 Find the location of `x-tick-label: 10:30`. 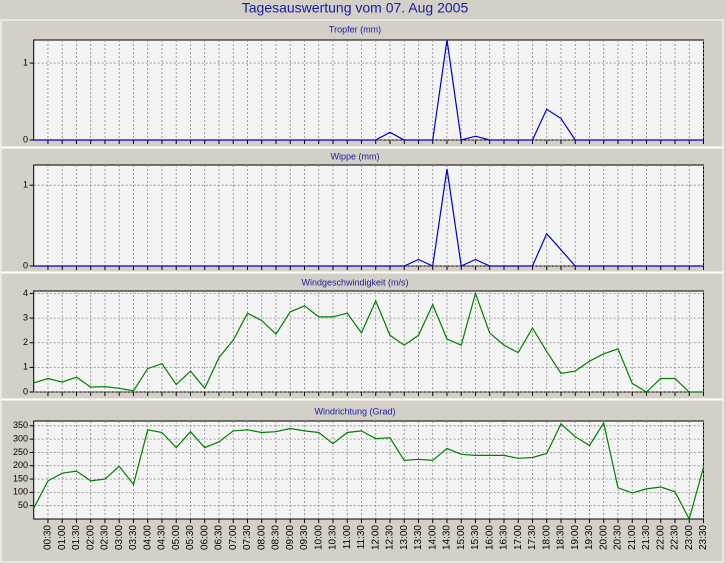

x-tick-label: 10:30 is located at coordinates (333, 537).